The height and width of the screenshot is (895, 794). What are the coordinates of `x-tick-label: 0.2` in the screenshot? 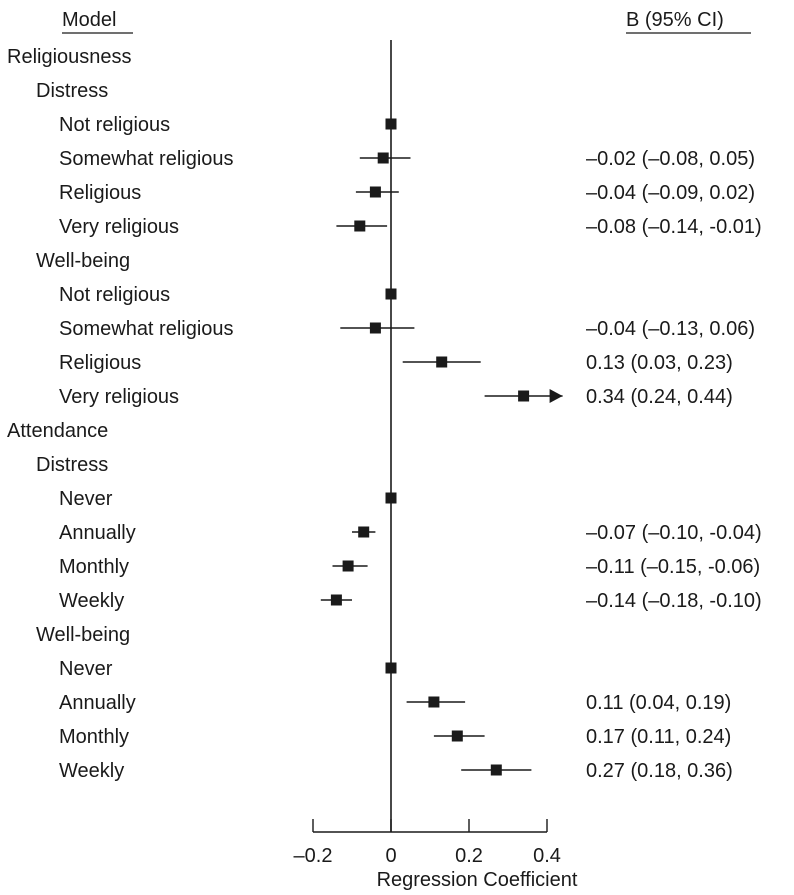 It's located at (469, 856).